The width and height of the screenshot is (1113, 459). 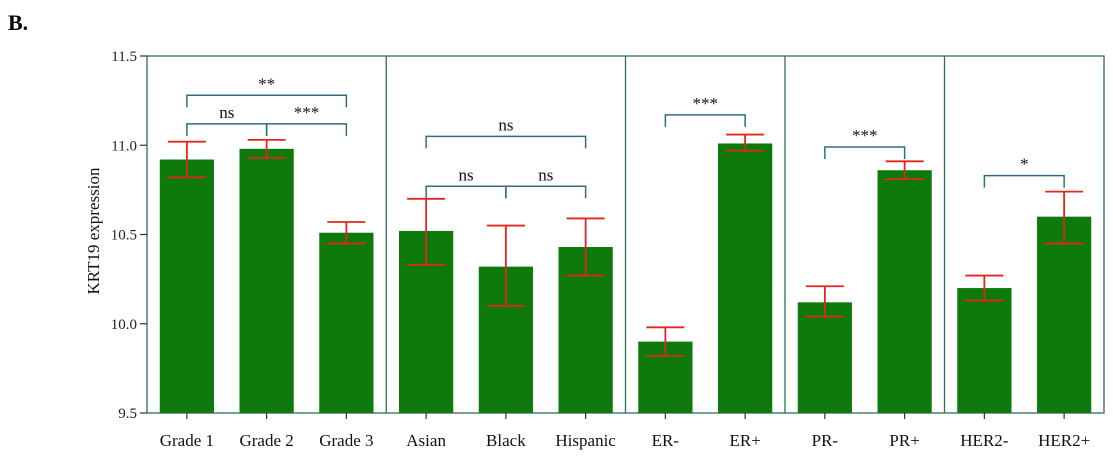 What do you see at coordinates (187, 440) in the screenshot?
I see `x-tick-label: Grade 1` at bounding box center [187, 440].